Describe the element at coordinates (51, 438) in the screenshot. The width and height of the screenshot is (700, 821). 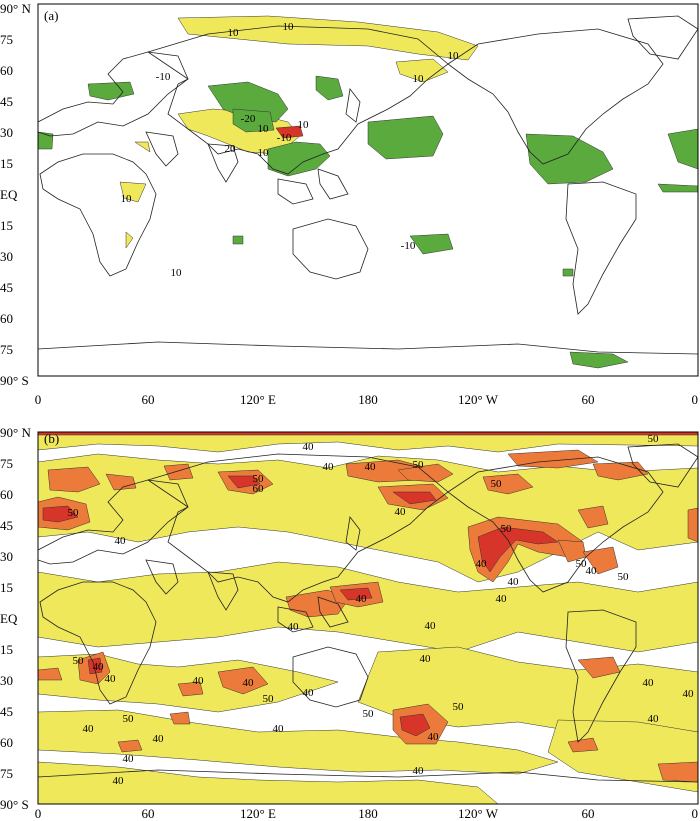
I see `panel-b-label: (b)` at that location.